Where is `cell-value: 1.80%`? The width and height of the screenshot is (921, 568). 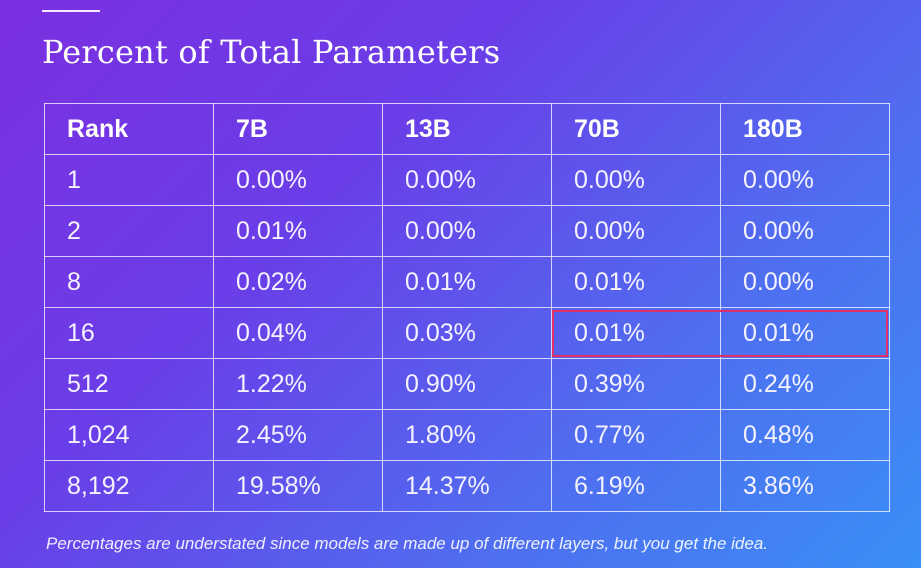
cell-value: 1.80% is located at coordinates (467, 435).